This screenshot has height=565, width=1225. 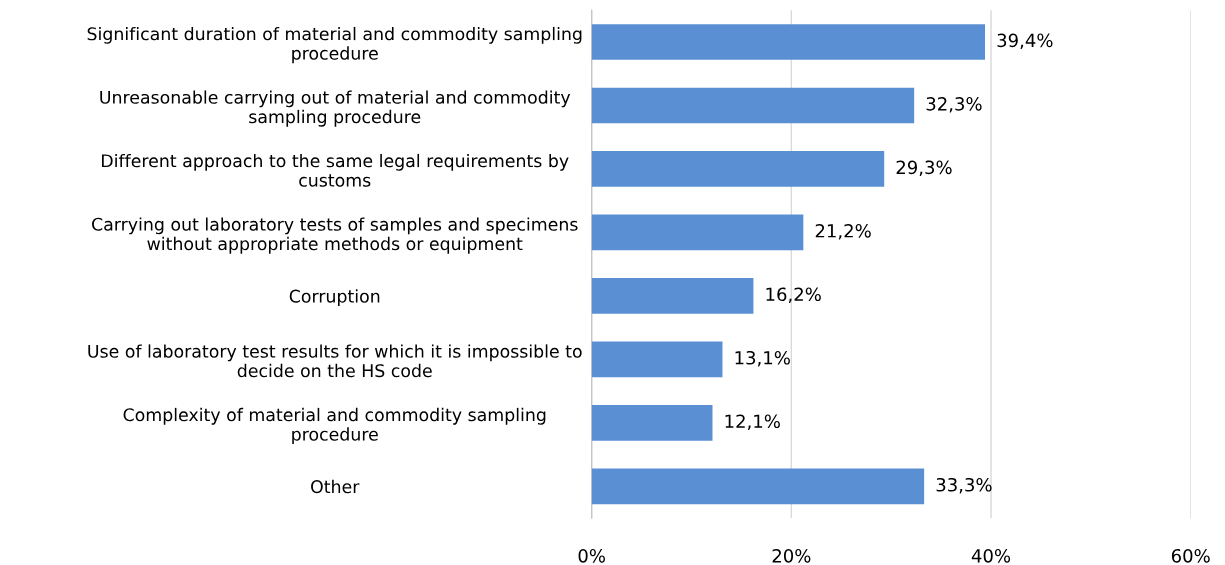 What do you see at coordinates (791, 555) in the screenshot?
I see `x-tick-label: 20%` at bounding box center [791, 555].